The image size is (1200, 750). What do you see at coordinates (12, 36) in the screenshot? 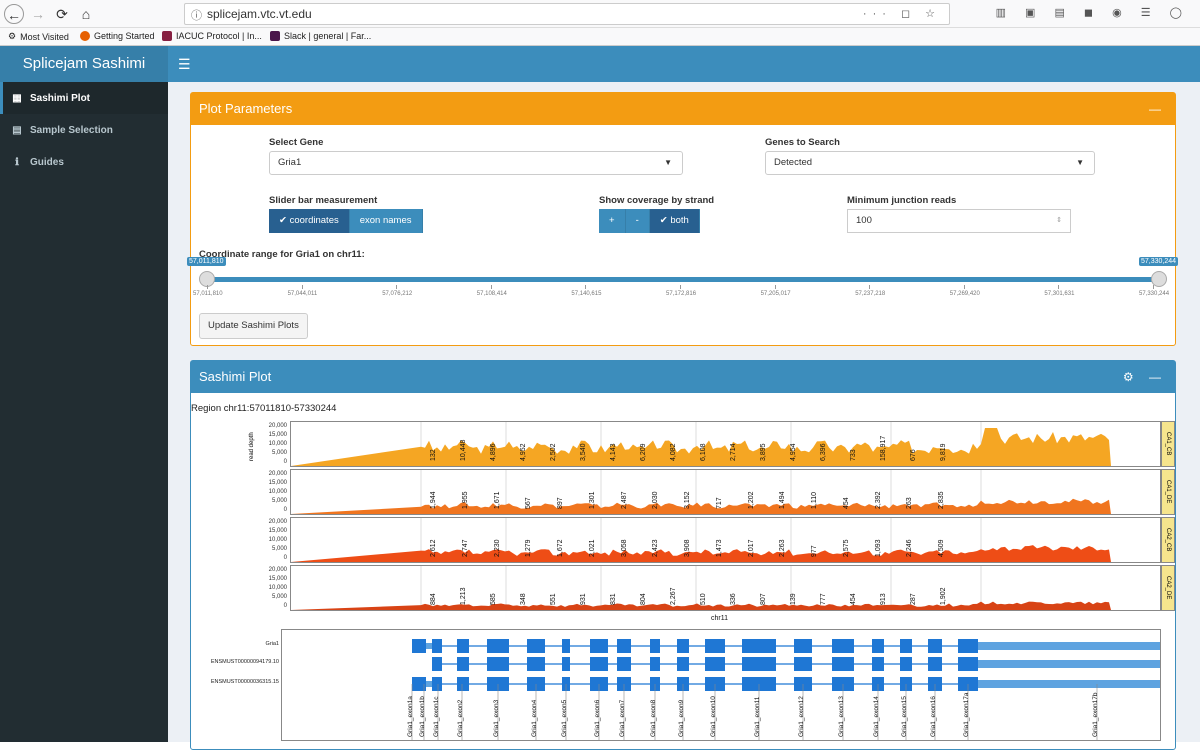
I see `gear-icon: ⚙` at bounding box center [12, 36].